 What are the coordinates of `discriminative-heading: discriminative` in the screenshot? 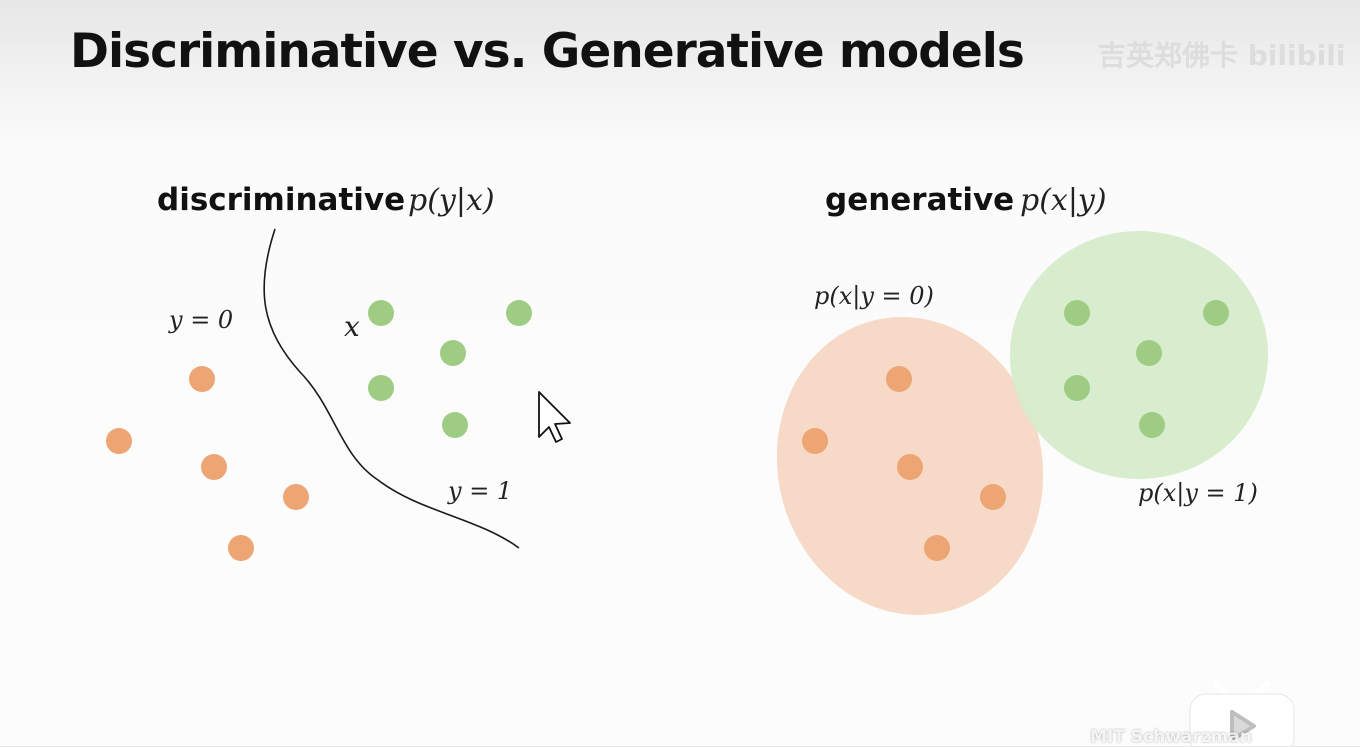 It's located at (281, 200).